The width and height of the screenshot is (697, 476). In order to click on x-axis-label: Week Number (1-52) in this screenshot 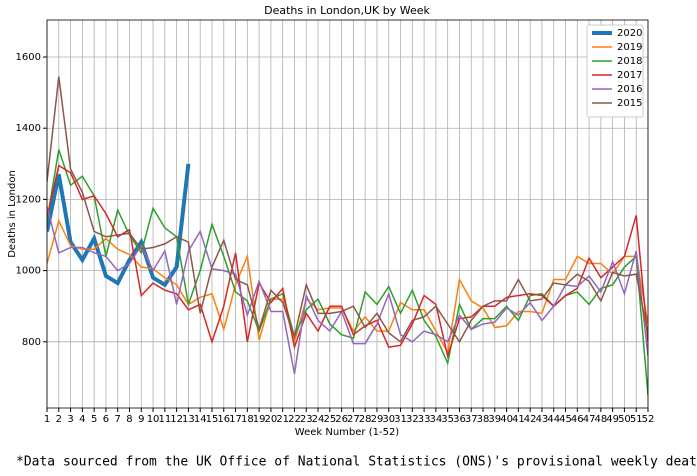, I will do `click(347, 432)`.